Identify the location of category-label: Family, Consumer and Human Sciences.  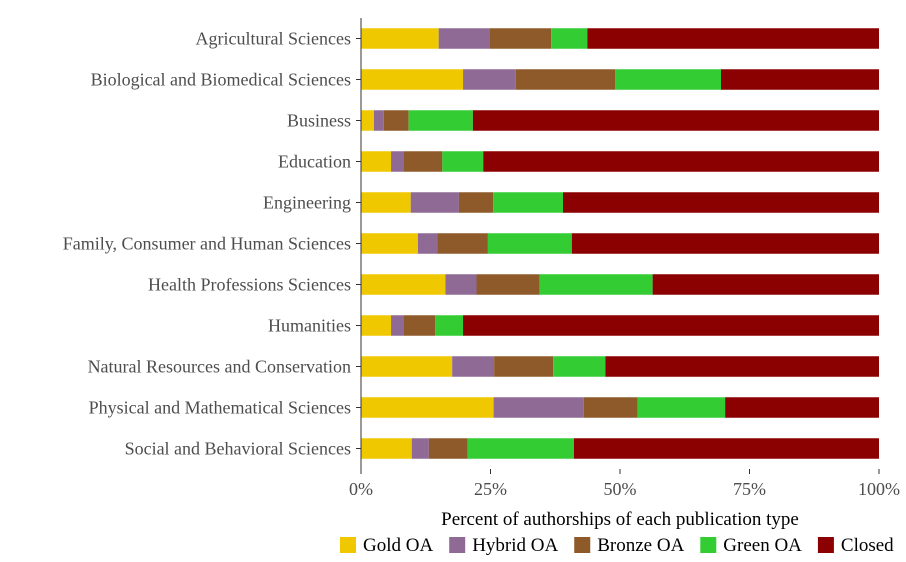
(207, 244).